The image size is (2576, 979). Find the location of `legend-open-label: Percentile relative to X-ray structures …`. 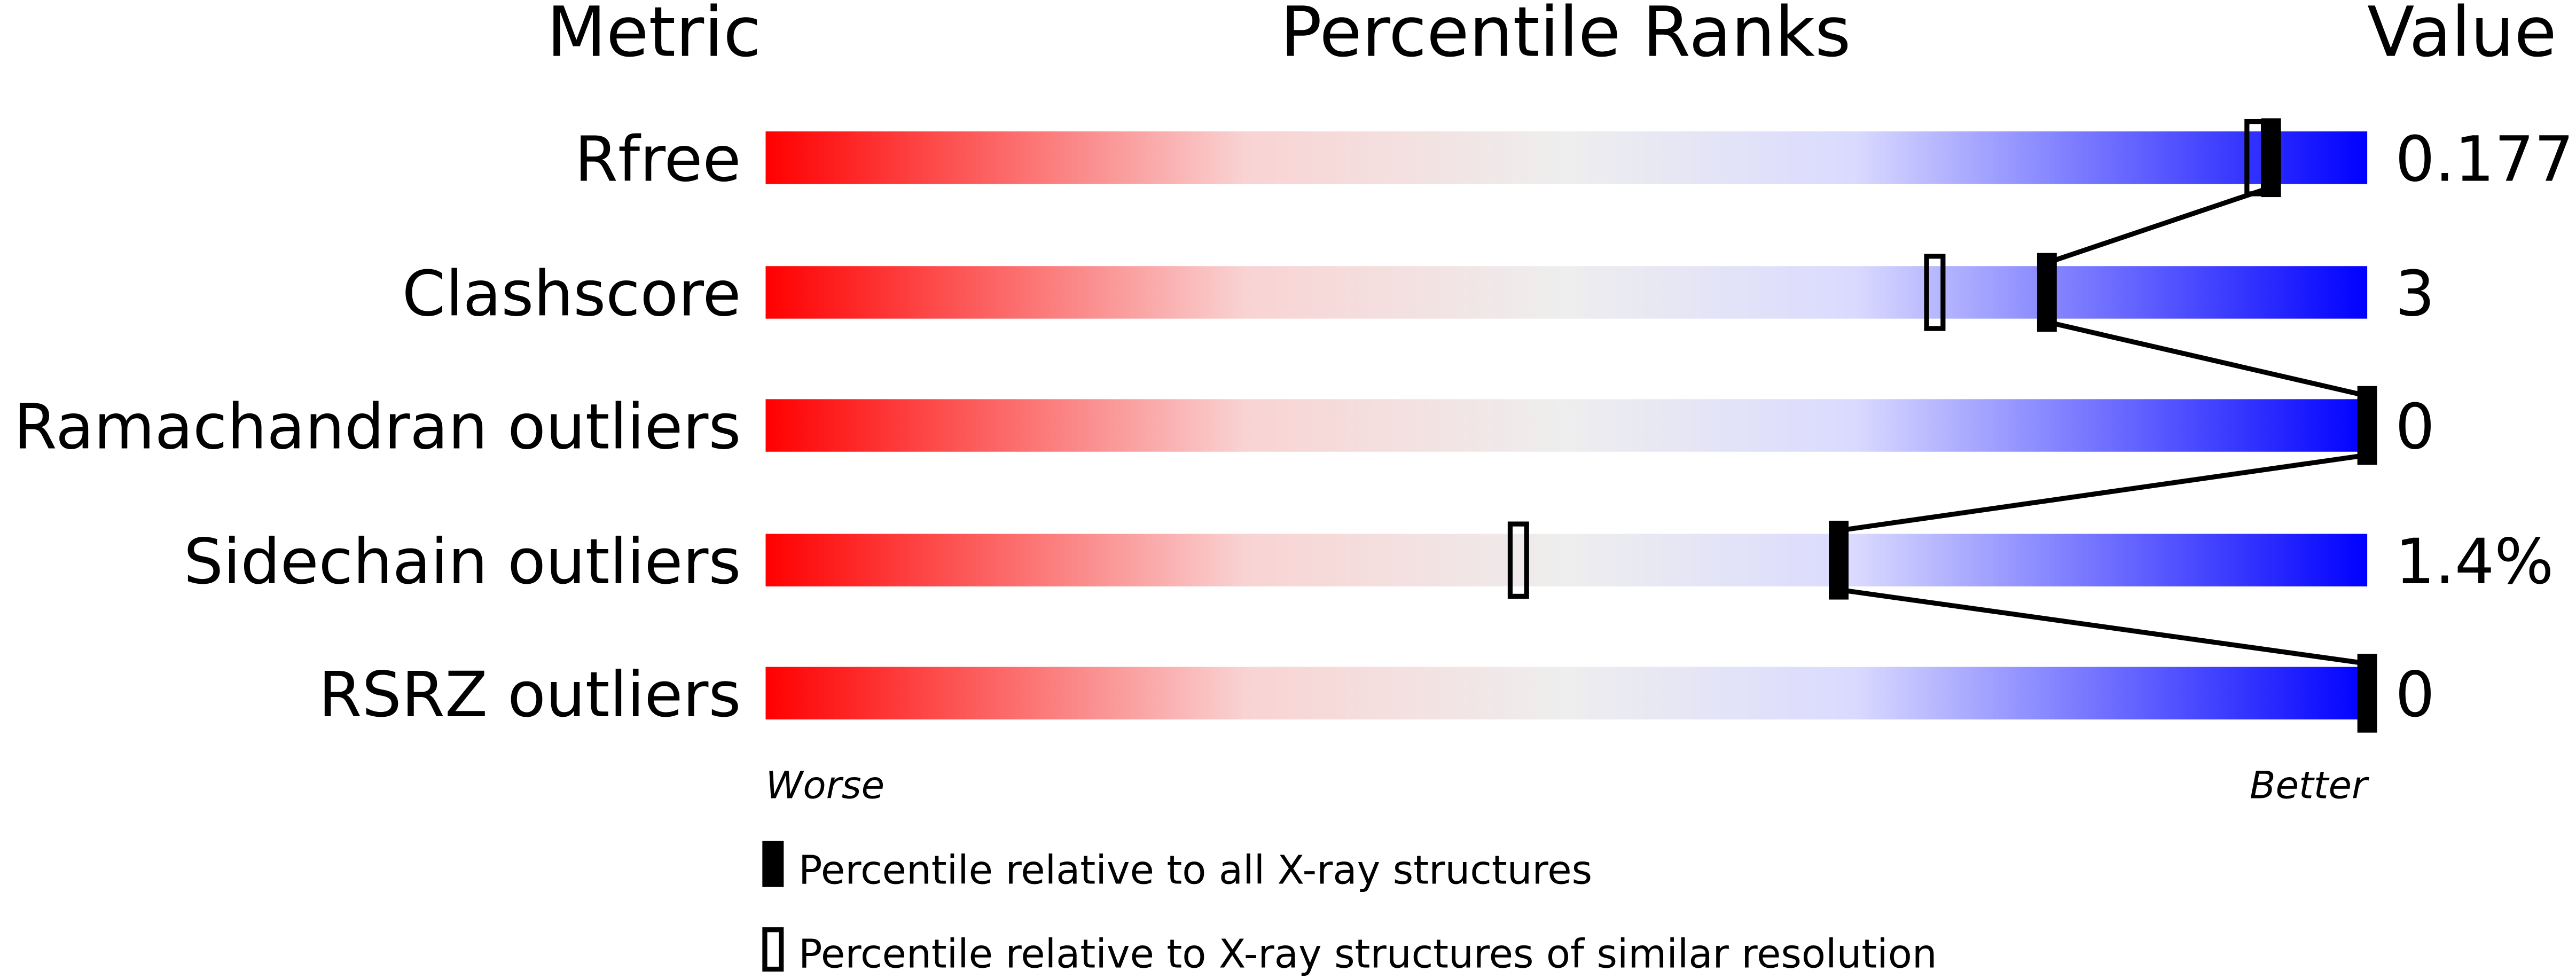

legend-open-label: Percentile relative to X-ray structures … is located at coordinates (1367, 954).